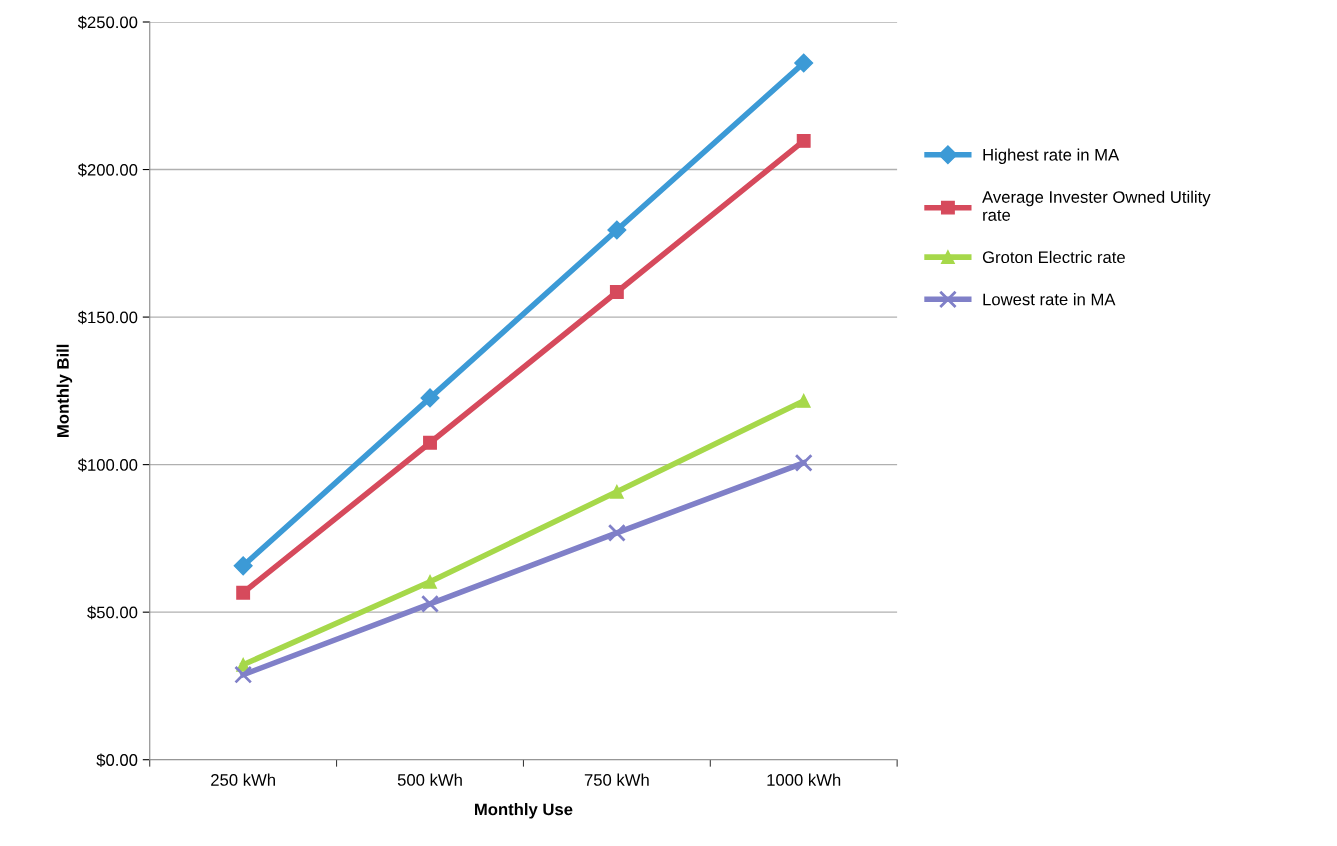  I want to click on legend-label: Highest rate in MA, so click(1051, 156).